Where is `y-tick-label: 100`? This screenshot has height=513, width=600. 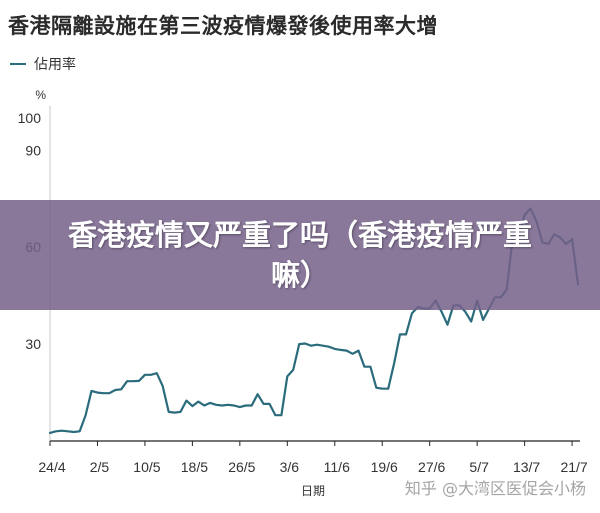 y-tick-label: 100 is located at coordinates (30, 118).